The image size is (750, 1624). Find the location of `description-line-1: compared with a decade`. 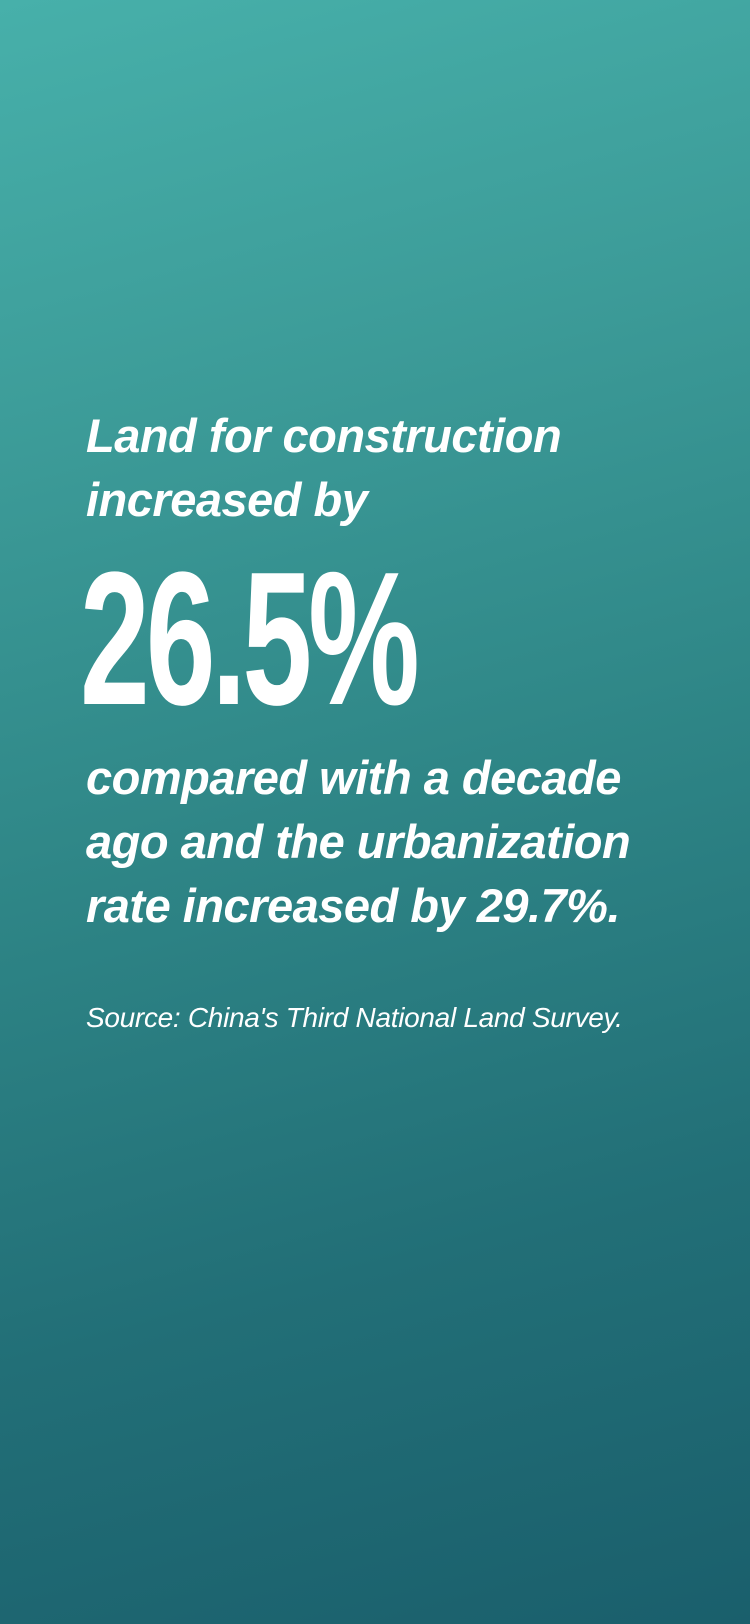

description-line-1: compared with a decade is located at coordinates (353, 777).